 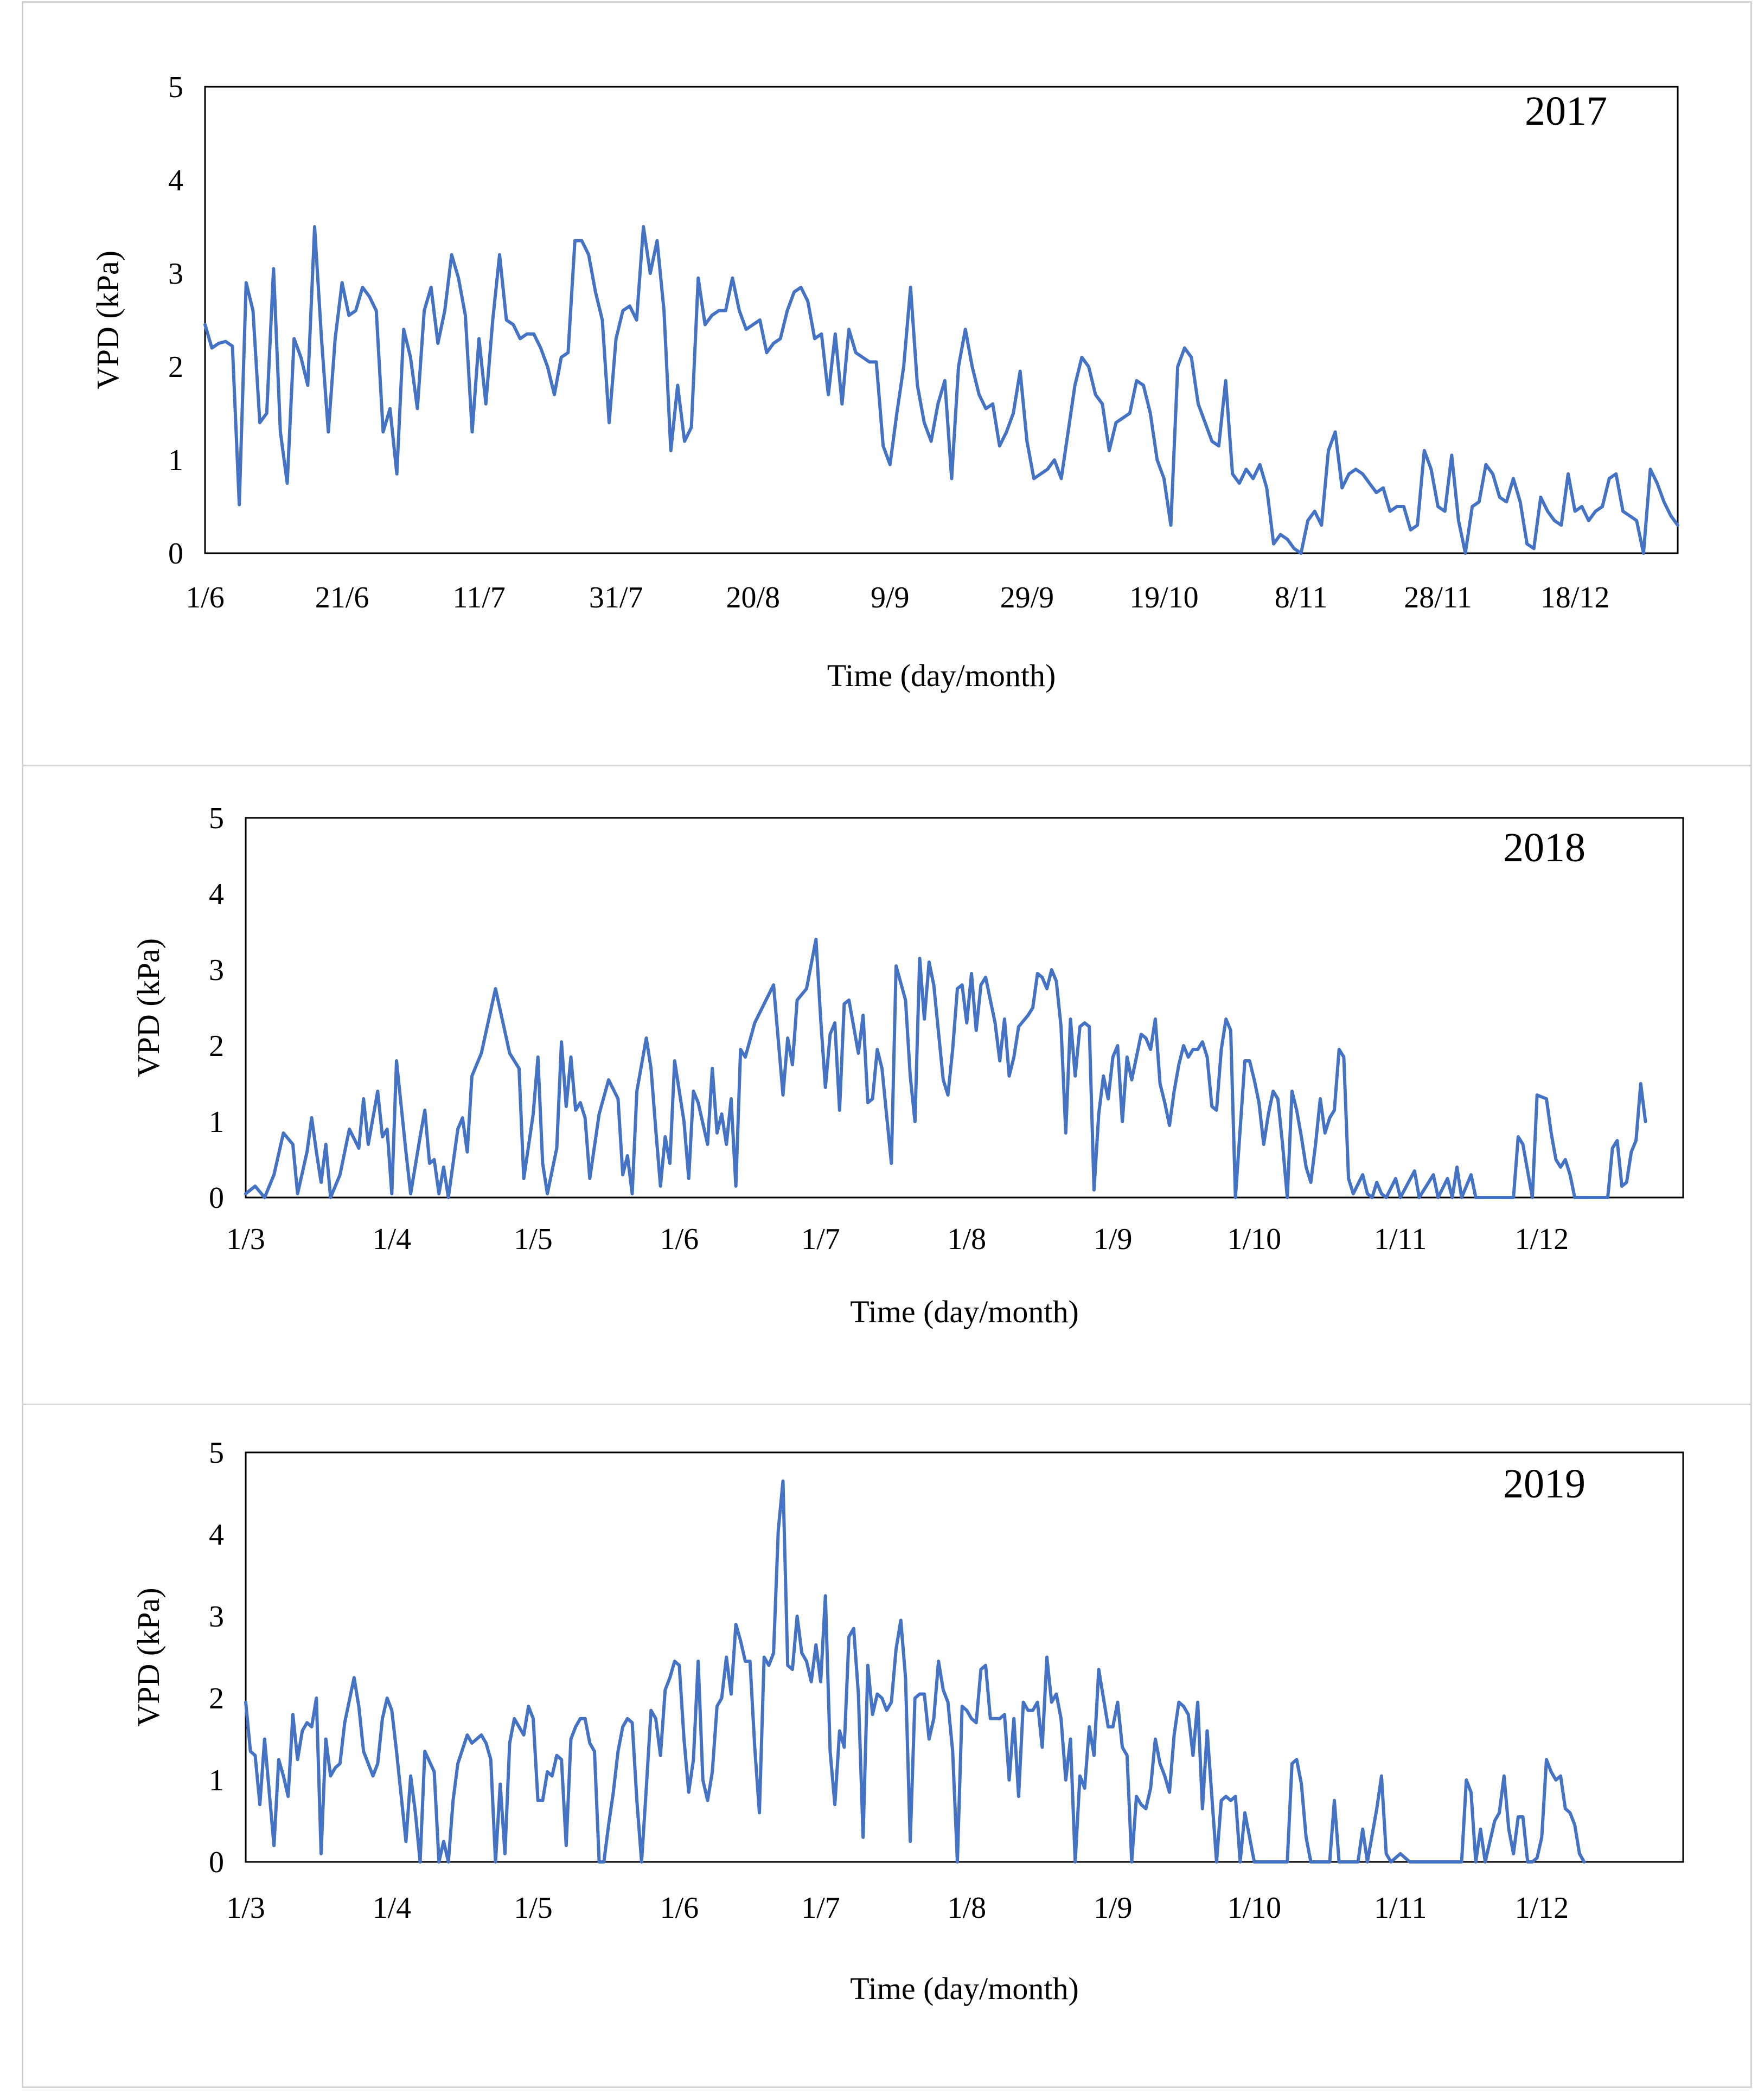 What do you see at coordinates (1566, 111) in the screenshot?
I see `chart-year-label: 2017` at bounding box center [1566, 111].